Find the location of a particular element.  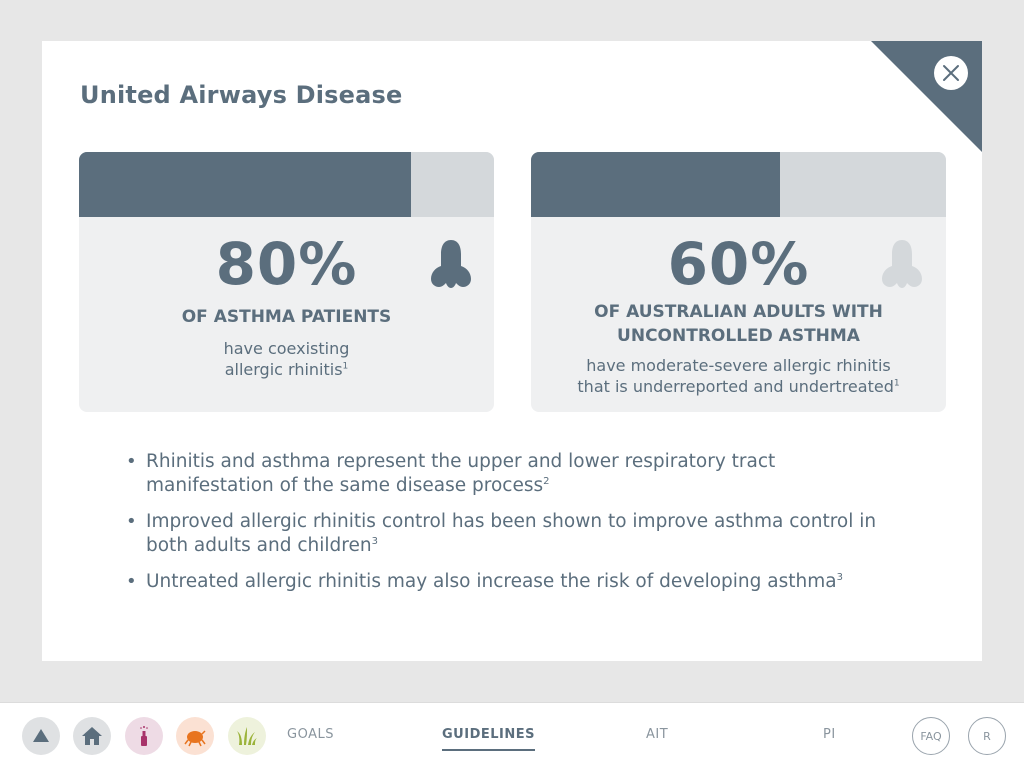

home-button is located at coordinates (92, 736).